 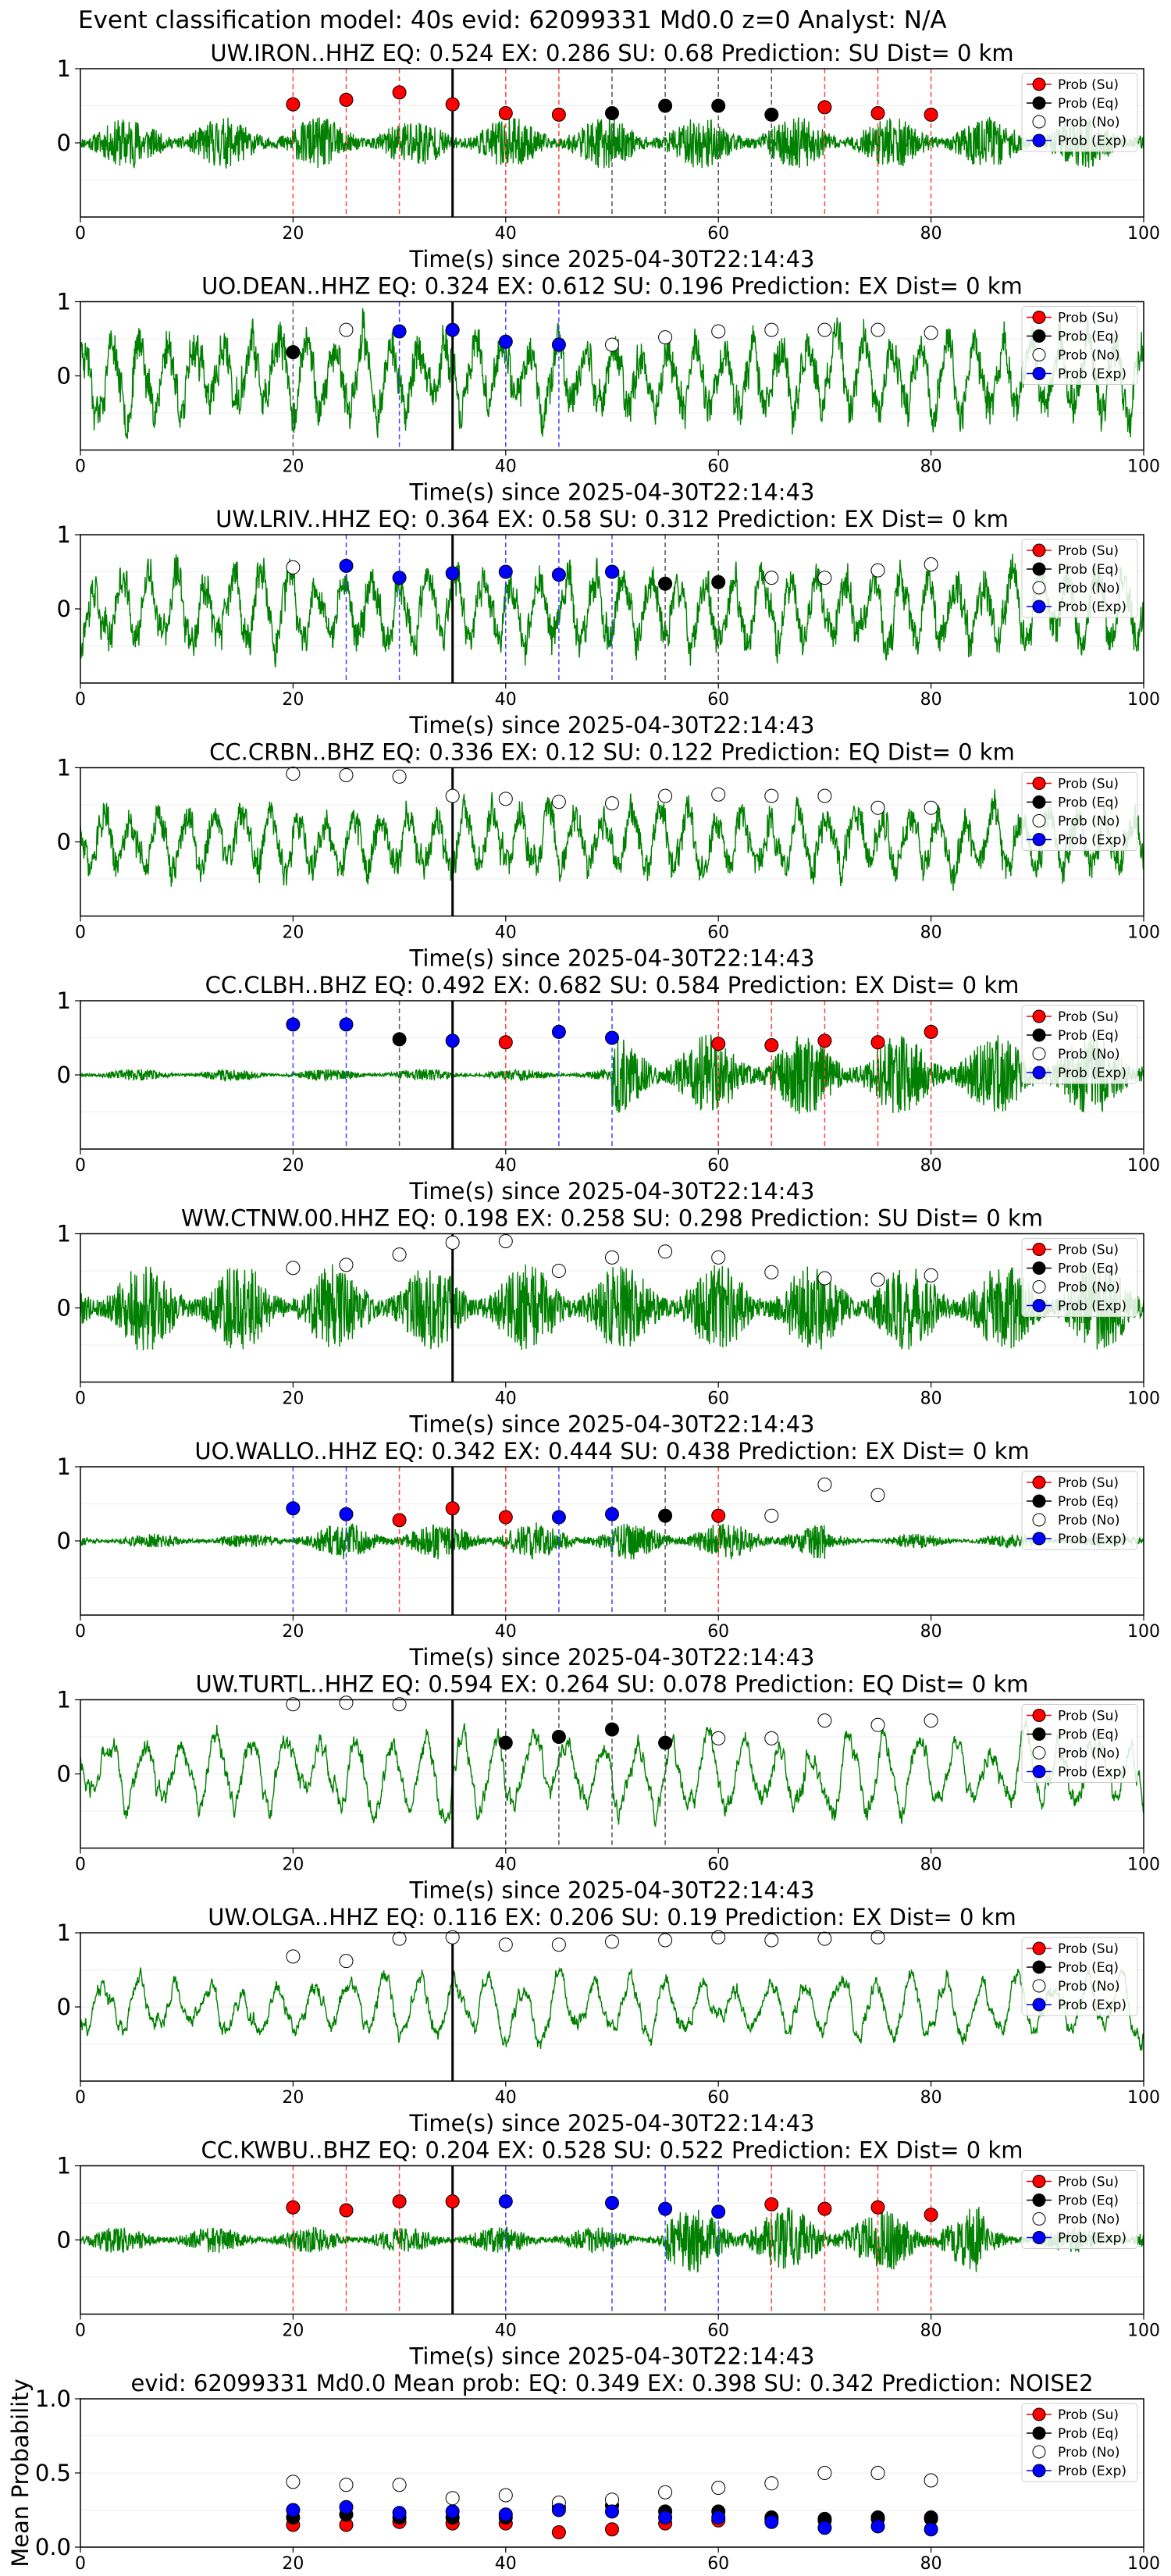 What do you see at coordinates (1088, 1949) in the screenshot?
I see `panel-9-legend-label-su: Prob (Su)` at bounding box center [1088, 1949].